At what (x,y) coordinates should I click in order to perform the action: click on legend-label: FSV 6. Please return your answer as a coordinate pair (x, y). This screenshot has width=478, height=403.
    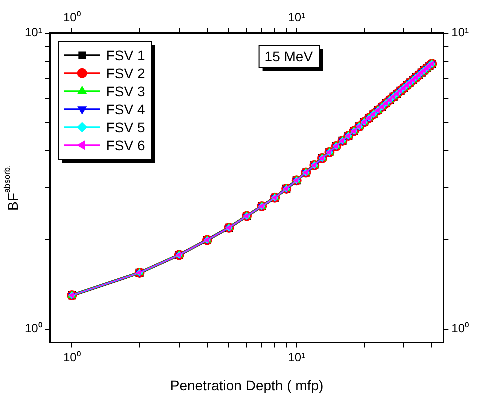
    Looking at the image, I should click on (126, 145).